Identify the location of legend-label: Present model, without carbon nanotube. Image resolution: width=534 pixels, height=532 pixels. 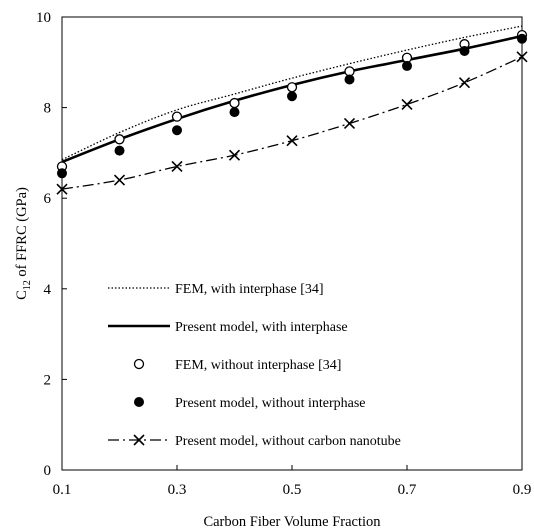
(288, 441).